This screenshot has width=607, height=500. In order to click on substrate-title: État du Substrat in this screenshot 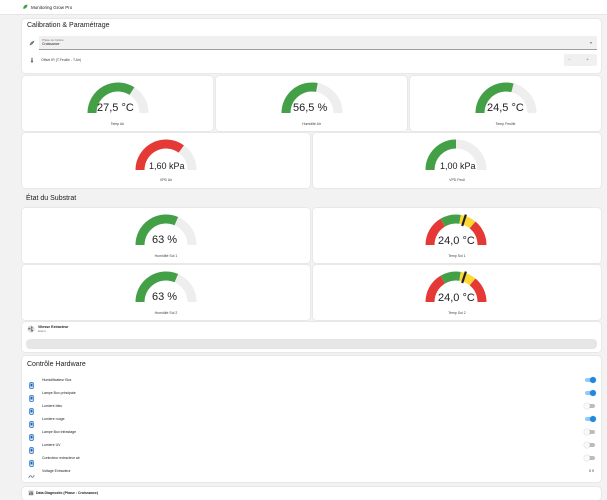, I will do `click(51, 198)`.